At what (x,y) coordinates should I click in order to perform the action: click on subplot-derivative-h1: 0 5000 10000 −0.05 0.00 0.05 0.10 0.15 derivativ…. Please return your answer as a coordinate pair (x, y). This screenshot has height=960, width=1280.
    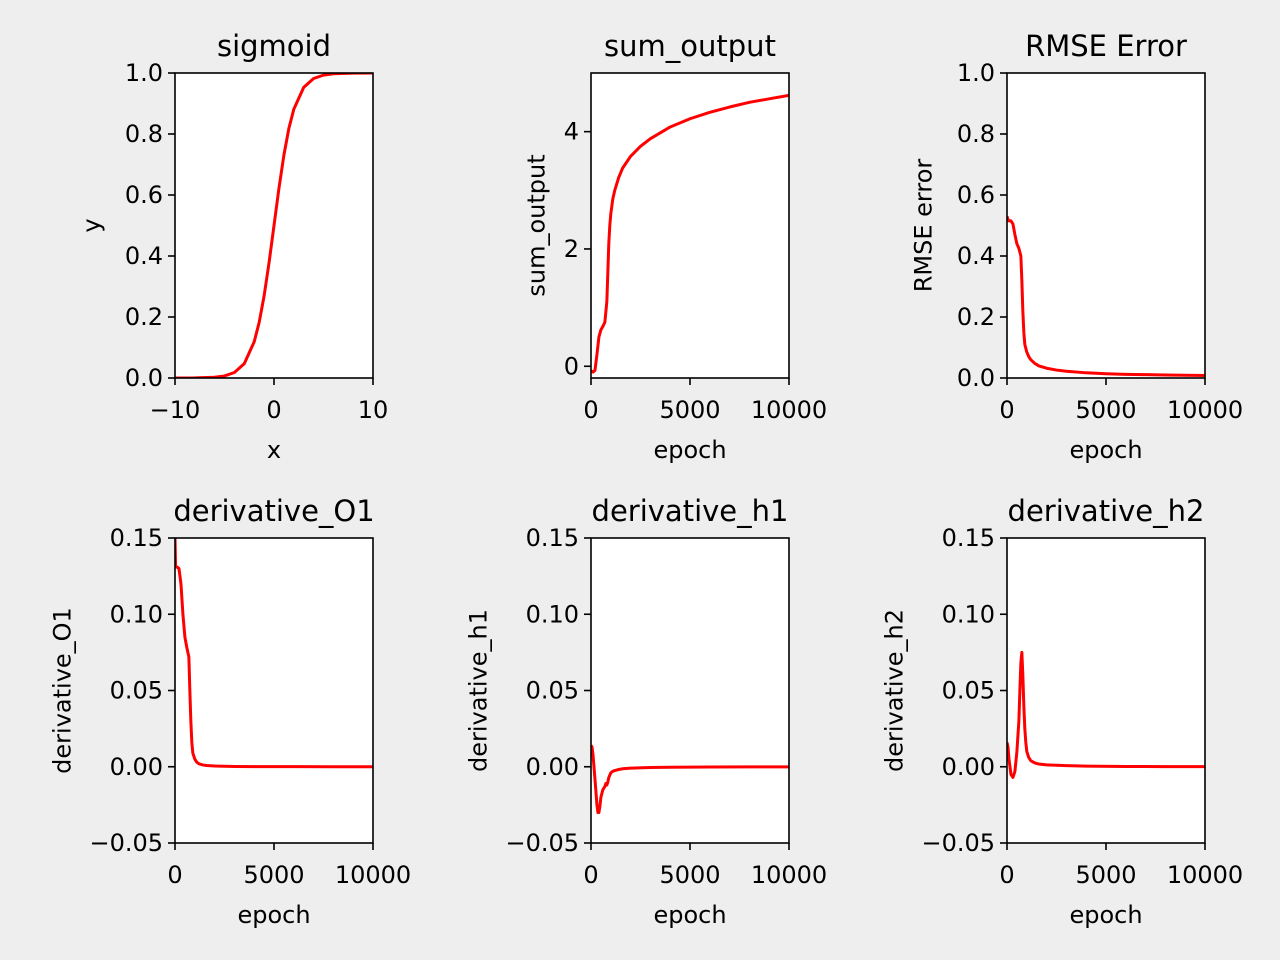
    Looking at the image, I should click on (646, 711).